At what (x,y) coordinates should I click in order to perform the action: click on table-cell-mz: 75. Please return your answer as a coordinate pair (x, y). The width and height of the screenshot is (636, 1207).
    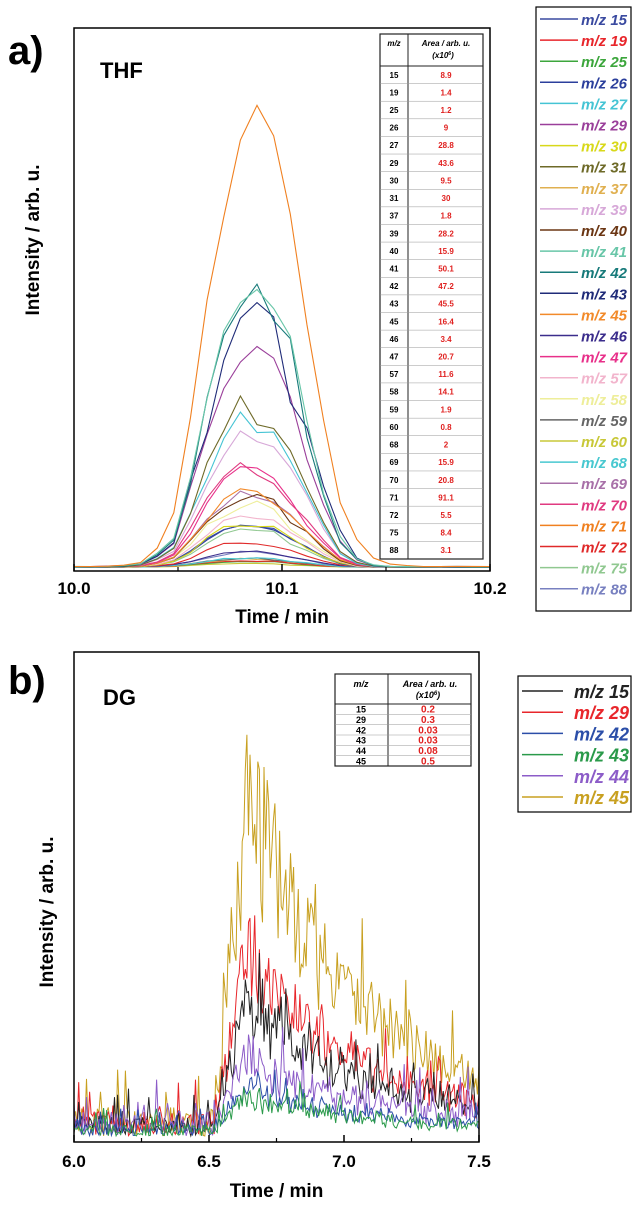
    Looking at the image, I should click on (394, 533).